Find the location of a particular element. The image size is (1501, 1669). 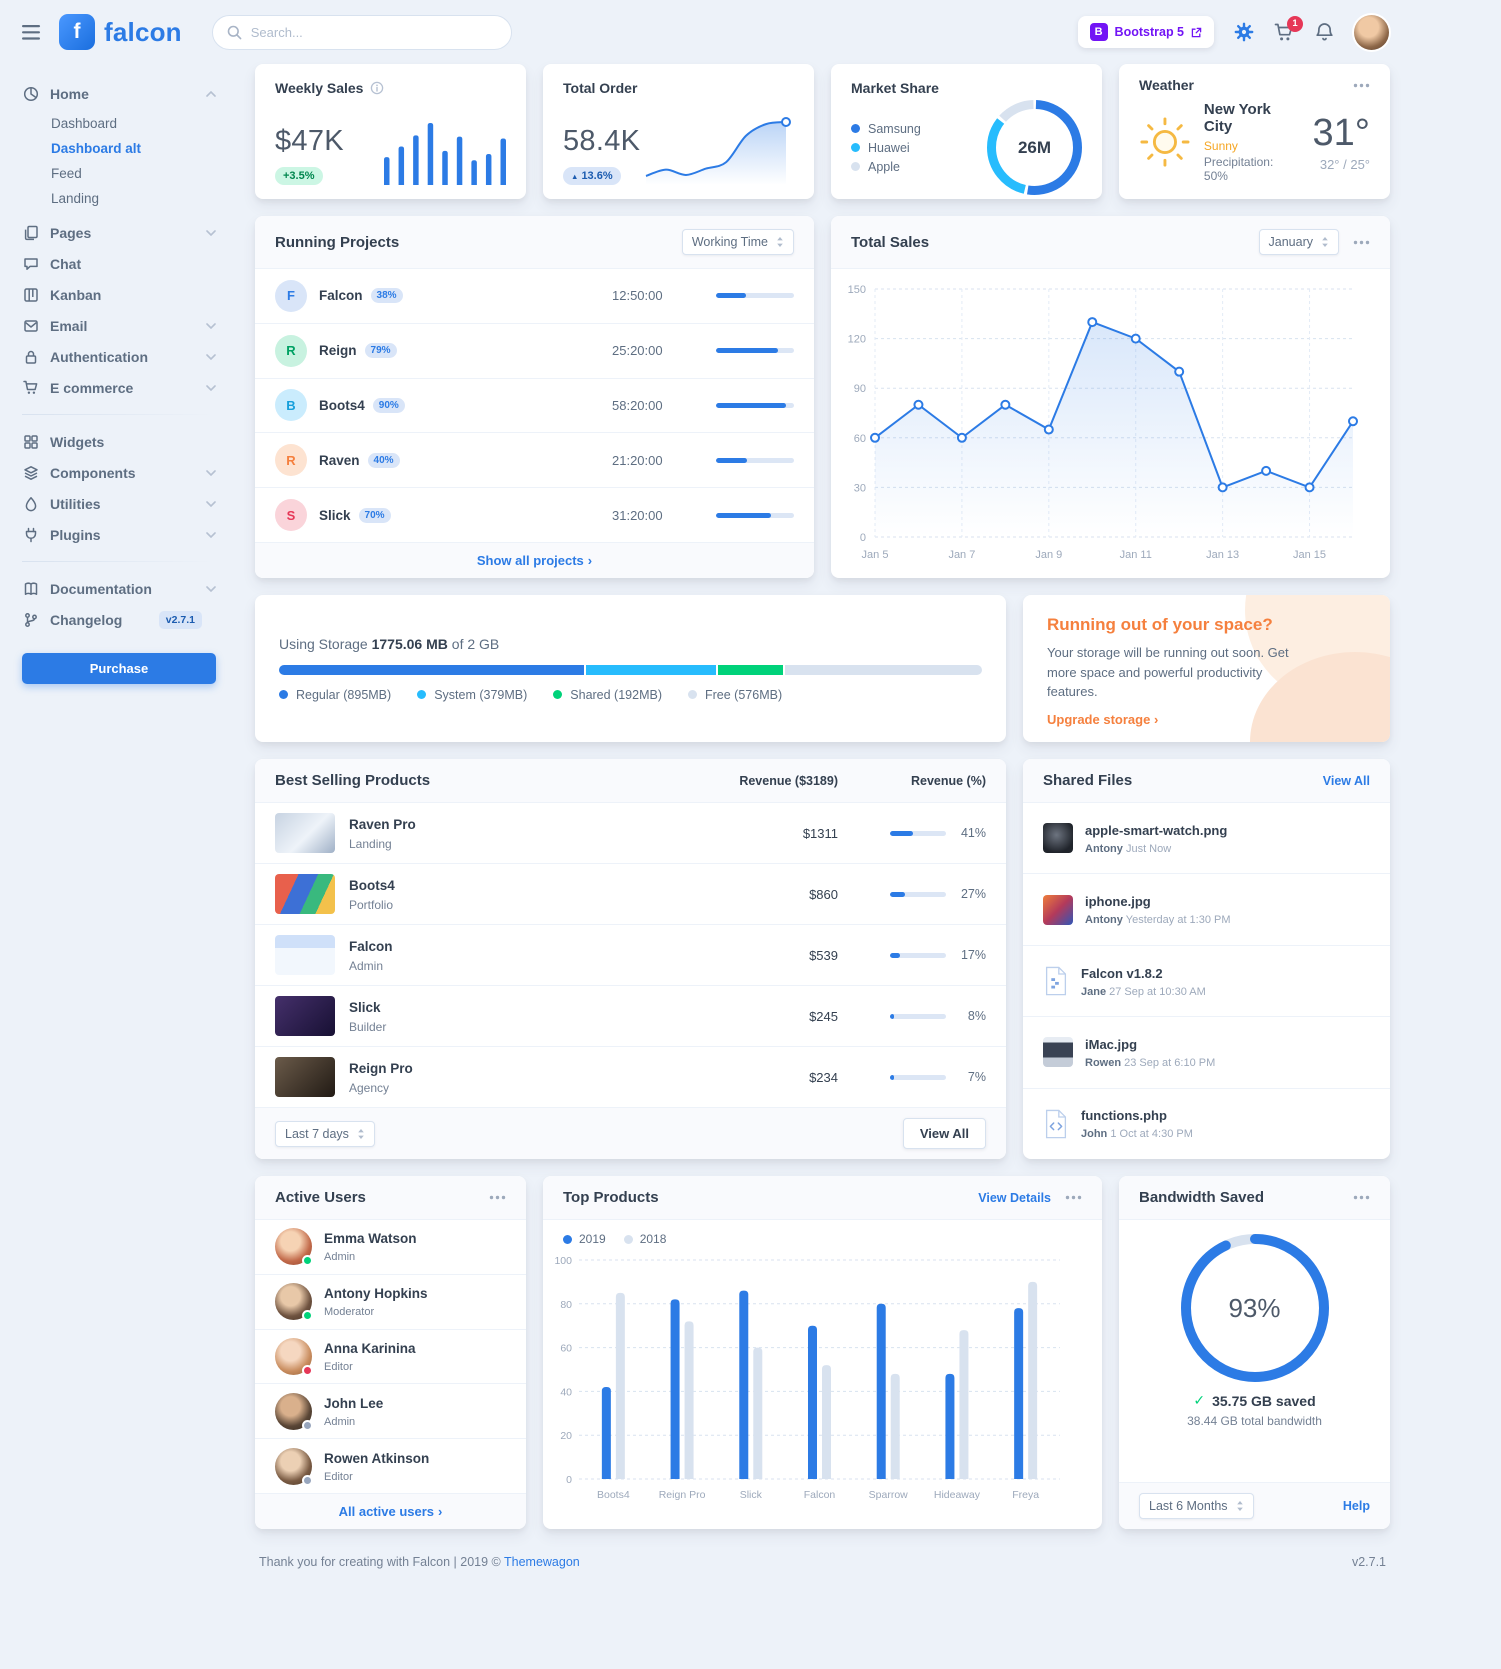

project-avatar: R is located at coordinates (291, 460).